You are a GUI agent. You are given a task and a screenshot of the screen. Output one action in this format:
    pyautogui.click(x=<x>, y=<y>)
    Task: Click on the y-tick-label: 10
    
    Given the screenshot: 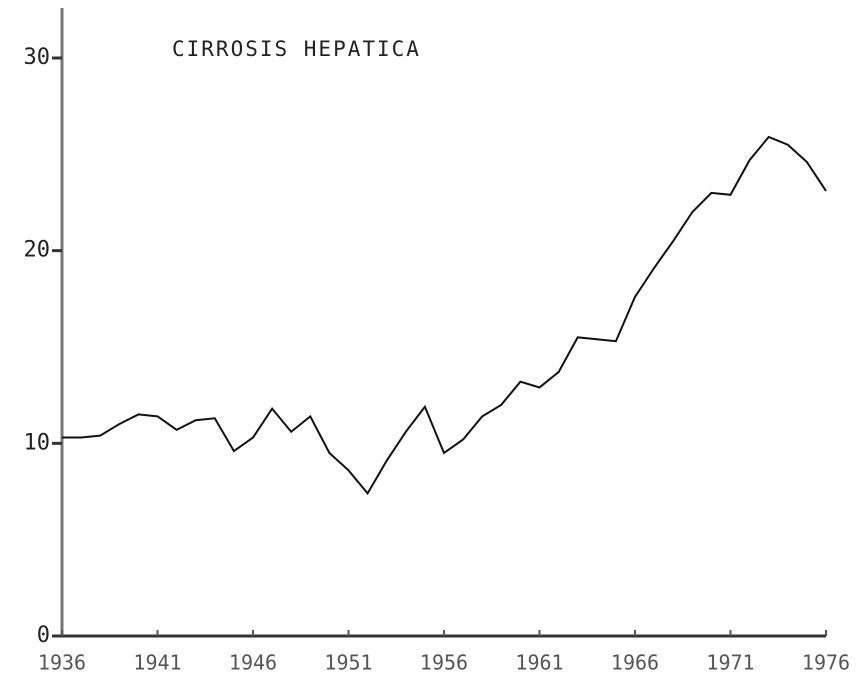 What is the action you would take?
    pyautogui.click(x=37, y=442)
    